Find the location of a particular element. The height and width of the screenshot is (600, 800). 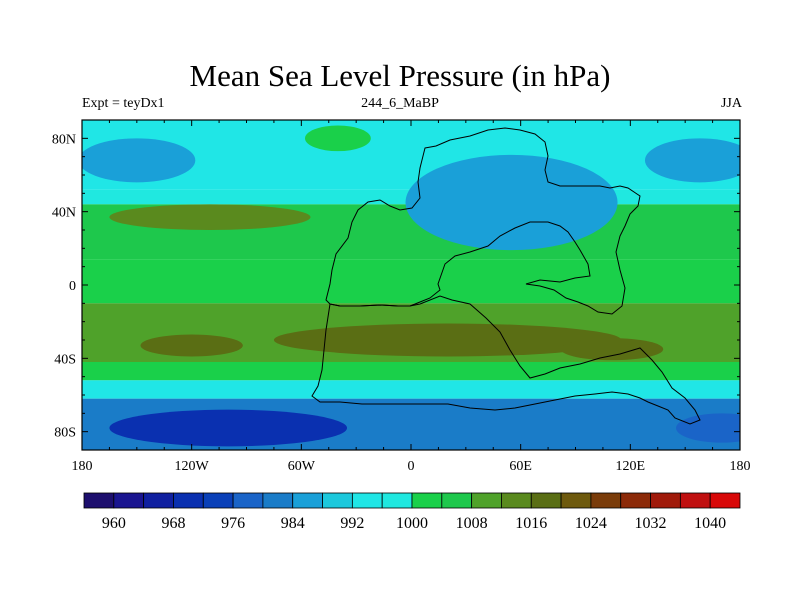

colorbar-label: 984 is located at coordinates (293, 523).